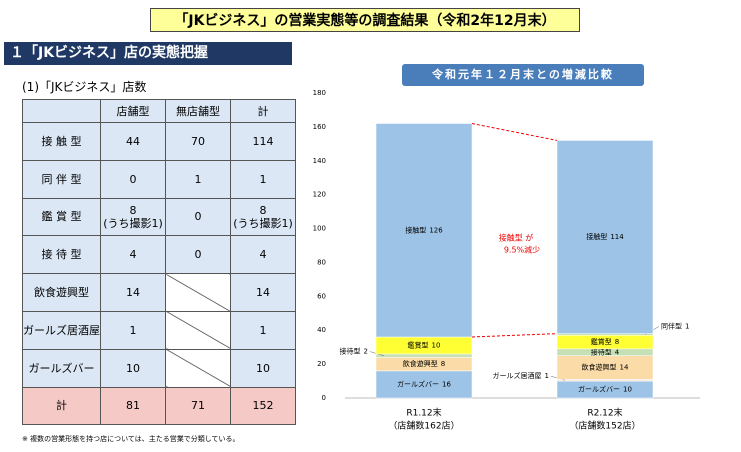 The width and height of the screenshot is (741, 452). Describe the element at coordinates (516, 238) in the screenshot. I see `annotation: 接触型 が` at that location.